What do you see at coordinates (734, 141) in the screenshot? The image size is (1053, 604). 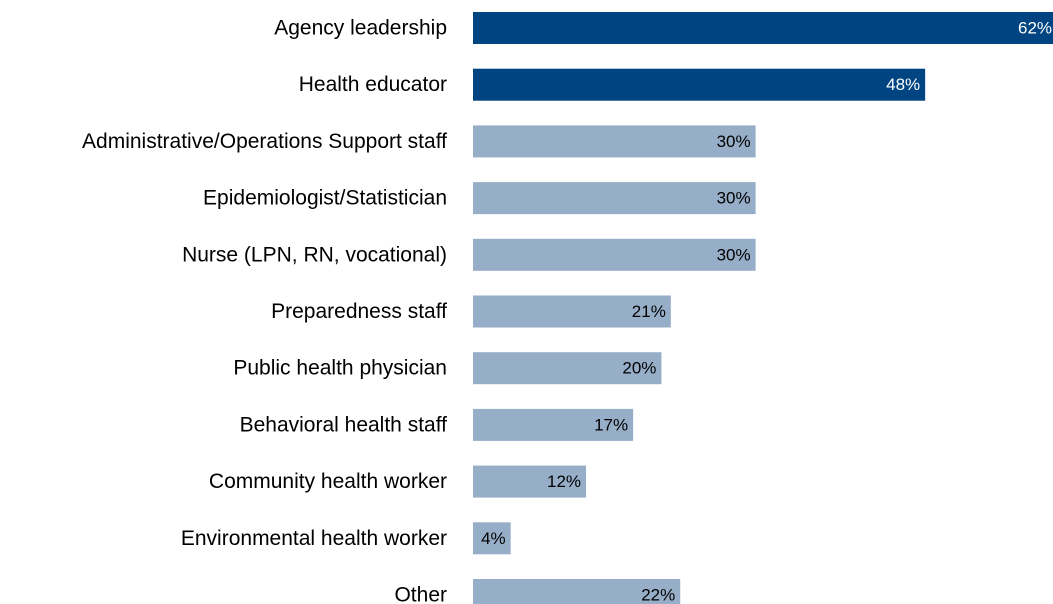 I see `value-label-administrative-operations-support-staff: 30%` at bounding box center [734, 141].